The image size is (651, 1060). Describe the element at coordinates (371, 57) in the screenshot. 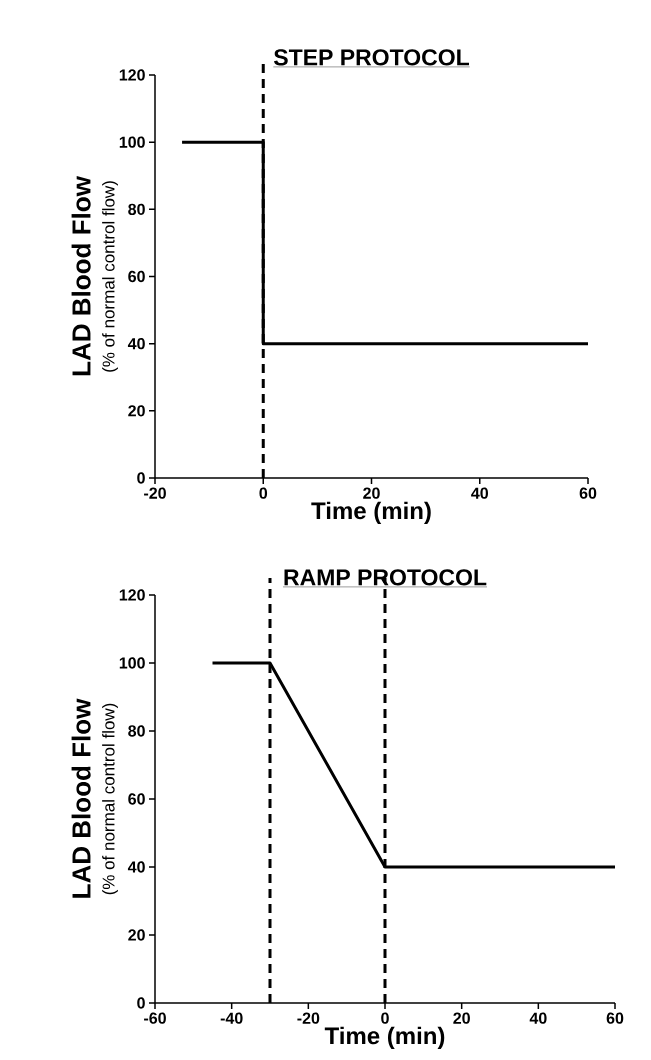

I see `chart-title: STEP PROTOCOL` at that location.